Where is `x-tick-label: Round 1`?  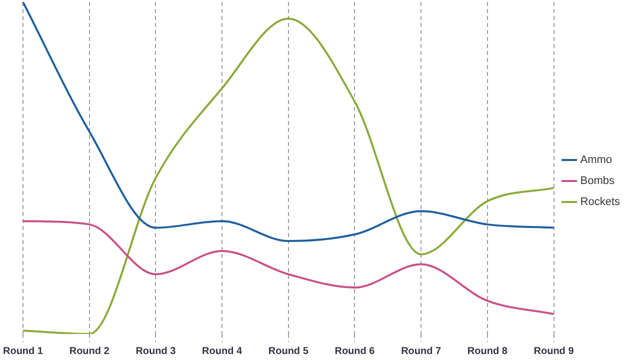
x-tick-label: Round 1 is located at coordinates (23, 351).